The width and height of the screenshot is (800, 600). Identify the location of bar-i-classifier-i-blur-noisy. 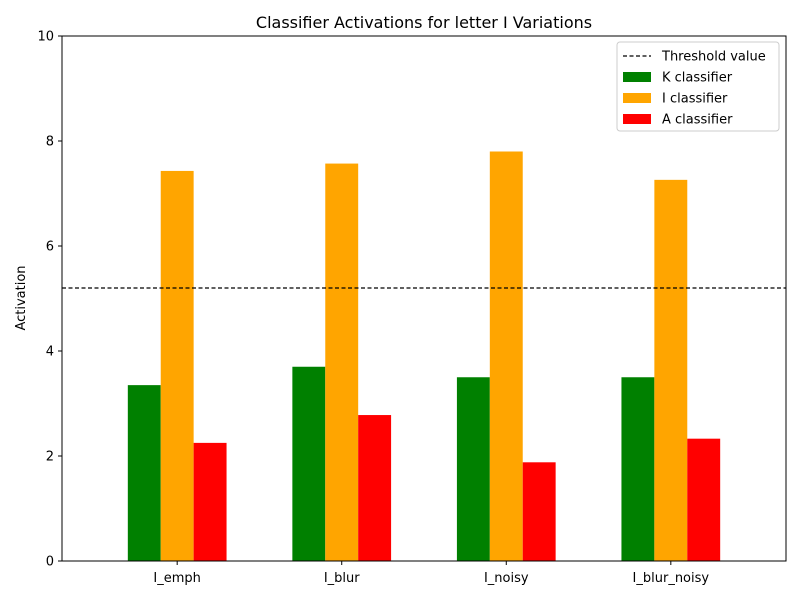
(671, 370).